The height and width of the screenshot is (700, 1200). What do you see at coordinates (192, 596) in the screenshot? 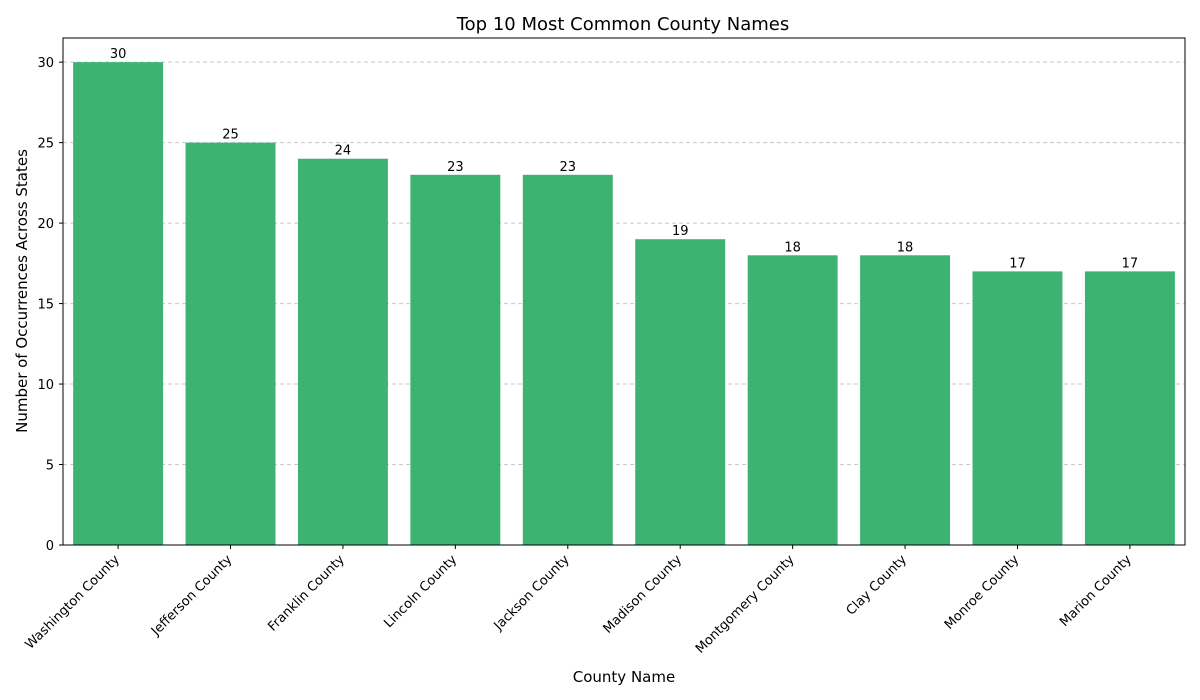
I see `x-tick-label: Jefferson County` at bounding box center [192, 596].